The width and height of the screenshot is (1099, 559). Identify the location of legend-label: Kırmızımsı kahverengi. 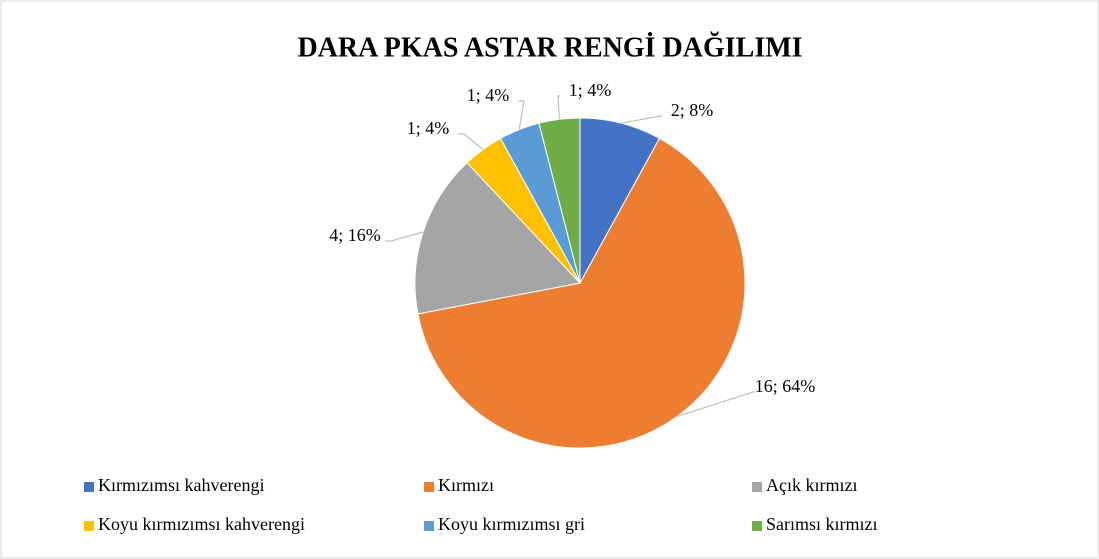
(181, 485).